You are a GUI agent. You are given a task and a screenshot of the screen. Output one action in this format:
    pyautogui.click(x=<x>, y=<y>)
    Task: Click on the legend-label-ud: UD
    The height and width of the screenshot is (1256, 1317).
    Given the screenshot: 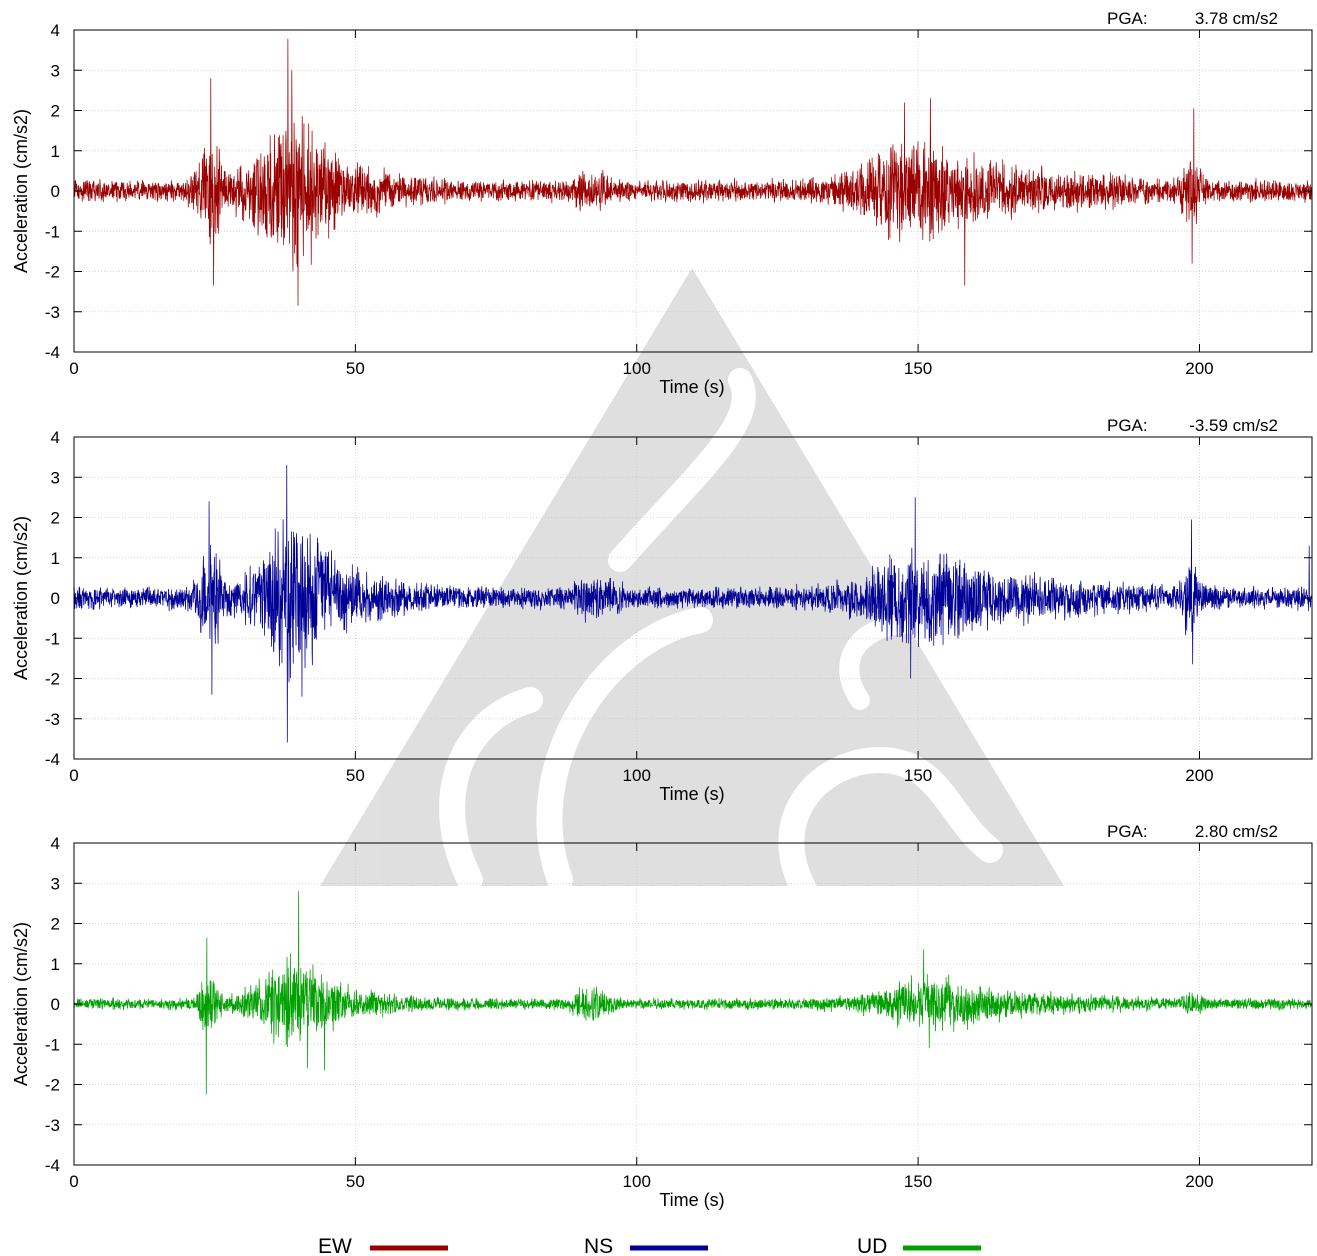 What is the action you would take?
    pyautogui.click(x=872, y=1245)
    